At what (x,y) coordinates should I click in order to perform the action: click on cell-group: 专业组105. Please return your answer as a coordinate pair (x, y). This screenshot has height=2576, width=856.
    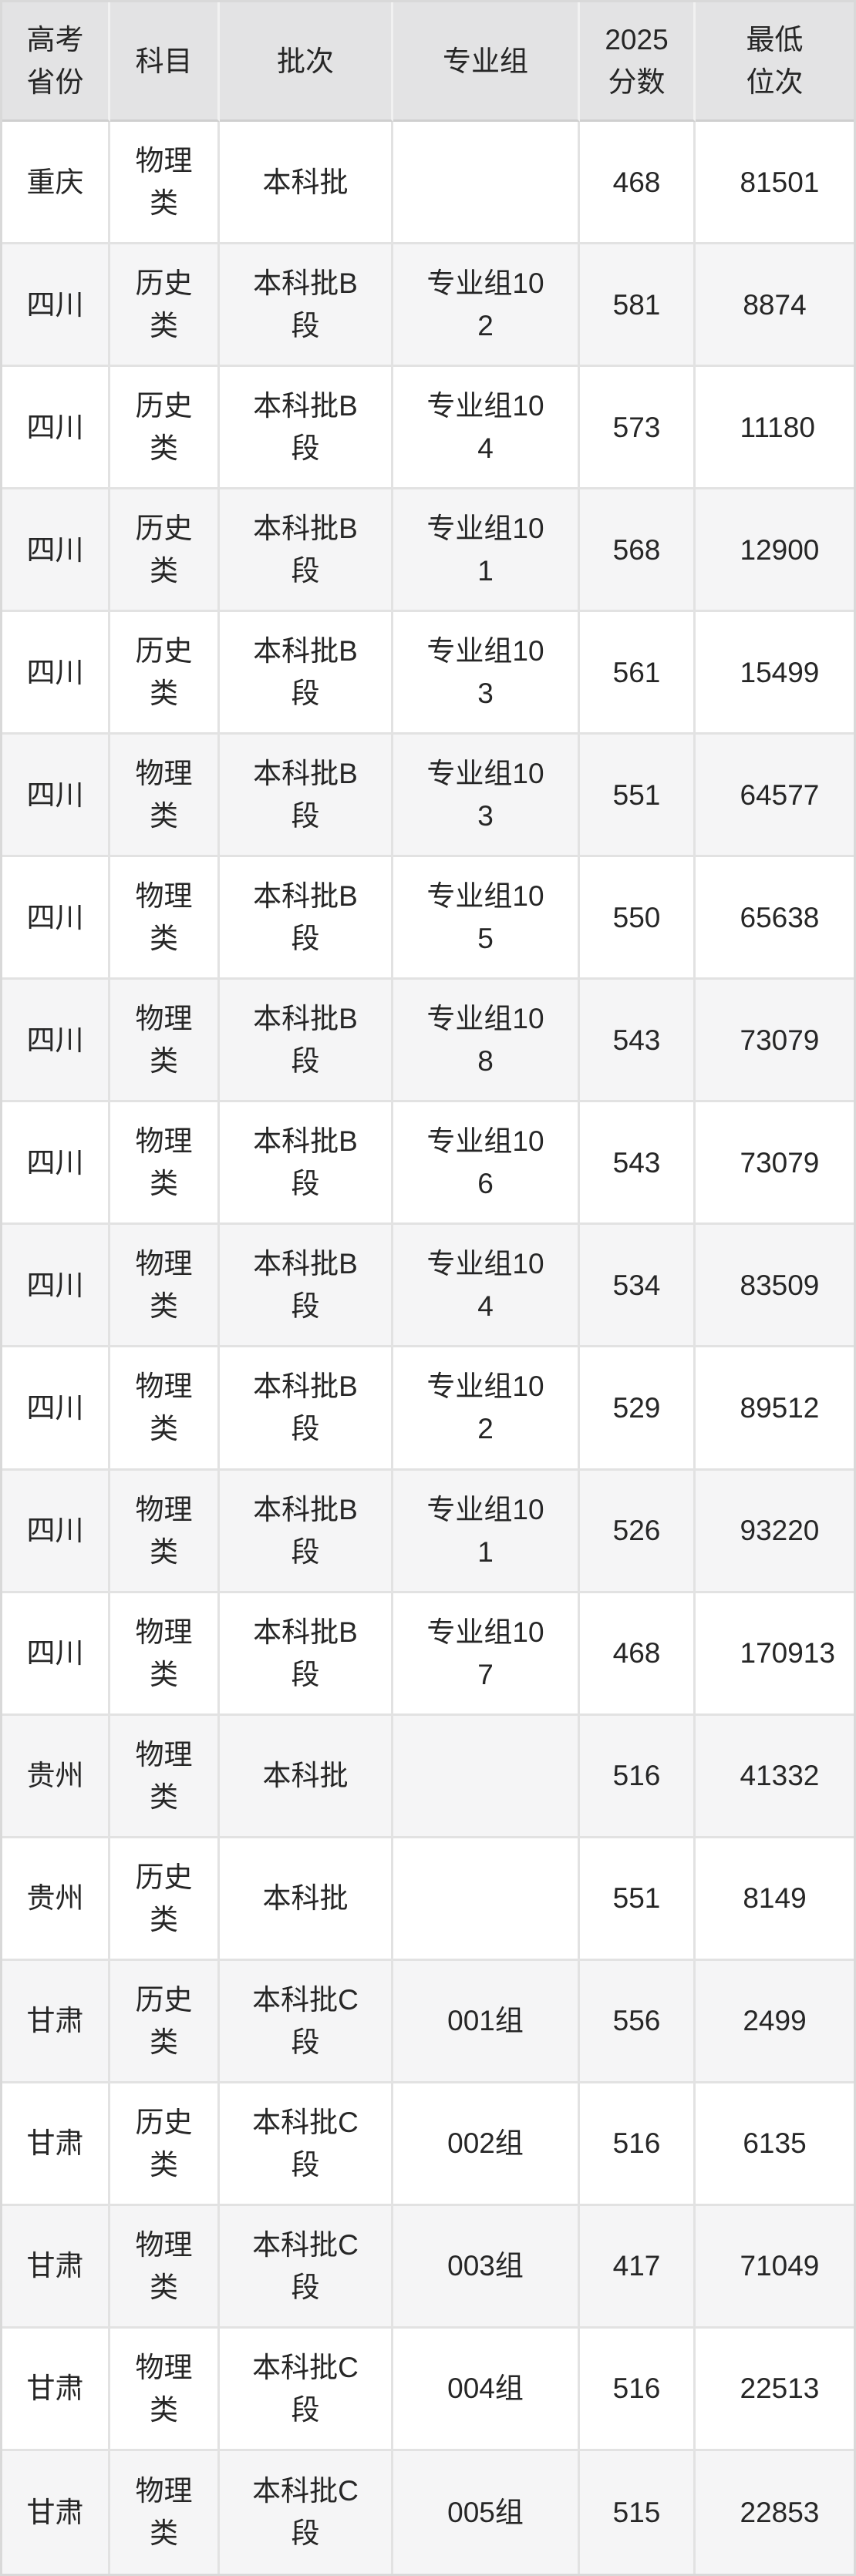
    Looking at the image, I should click on (486, 918).